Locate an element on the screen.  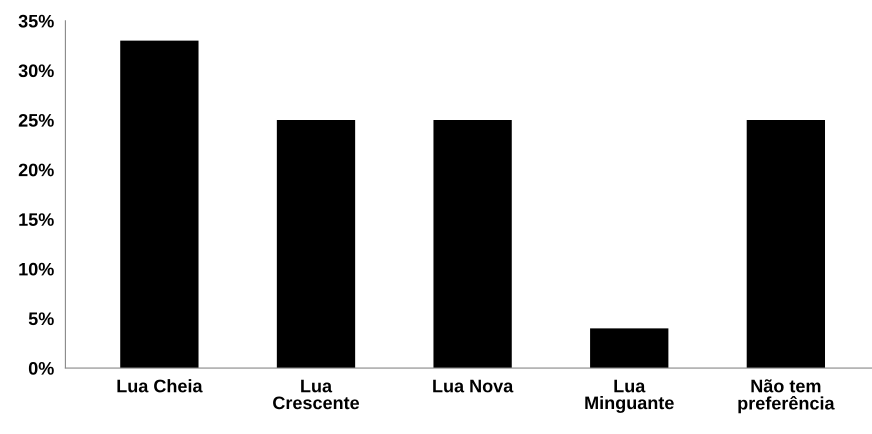
y-tick-label: 5% is located at coordinates (41, 319).